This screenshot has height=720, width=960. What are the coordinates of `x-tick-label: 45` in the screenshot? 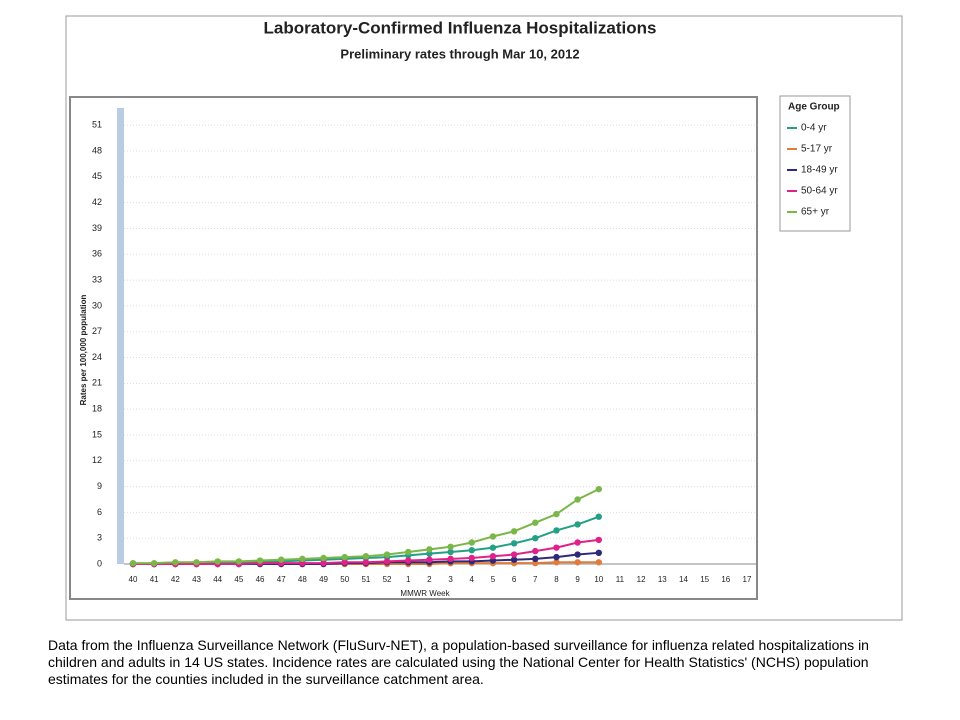 It's located at (238, 579).